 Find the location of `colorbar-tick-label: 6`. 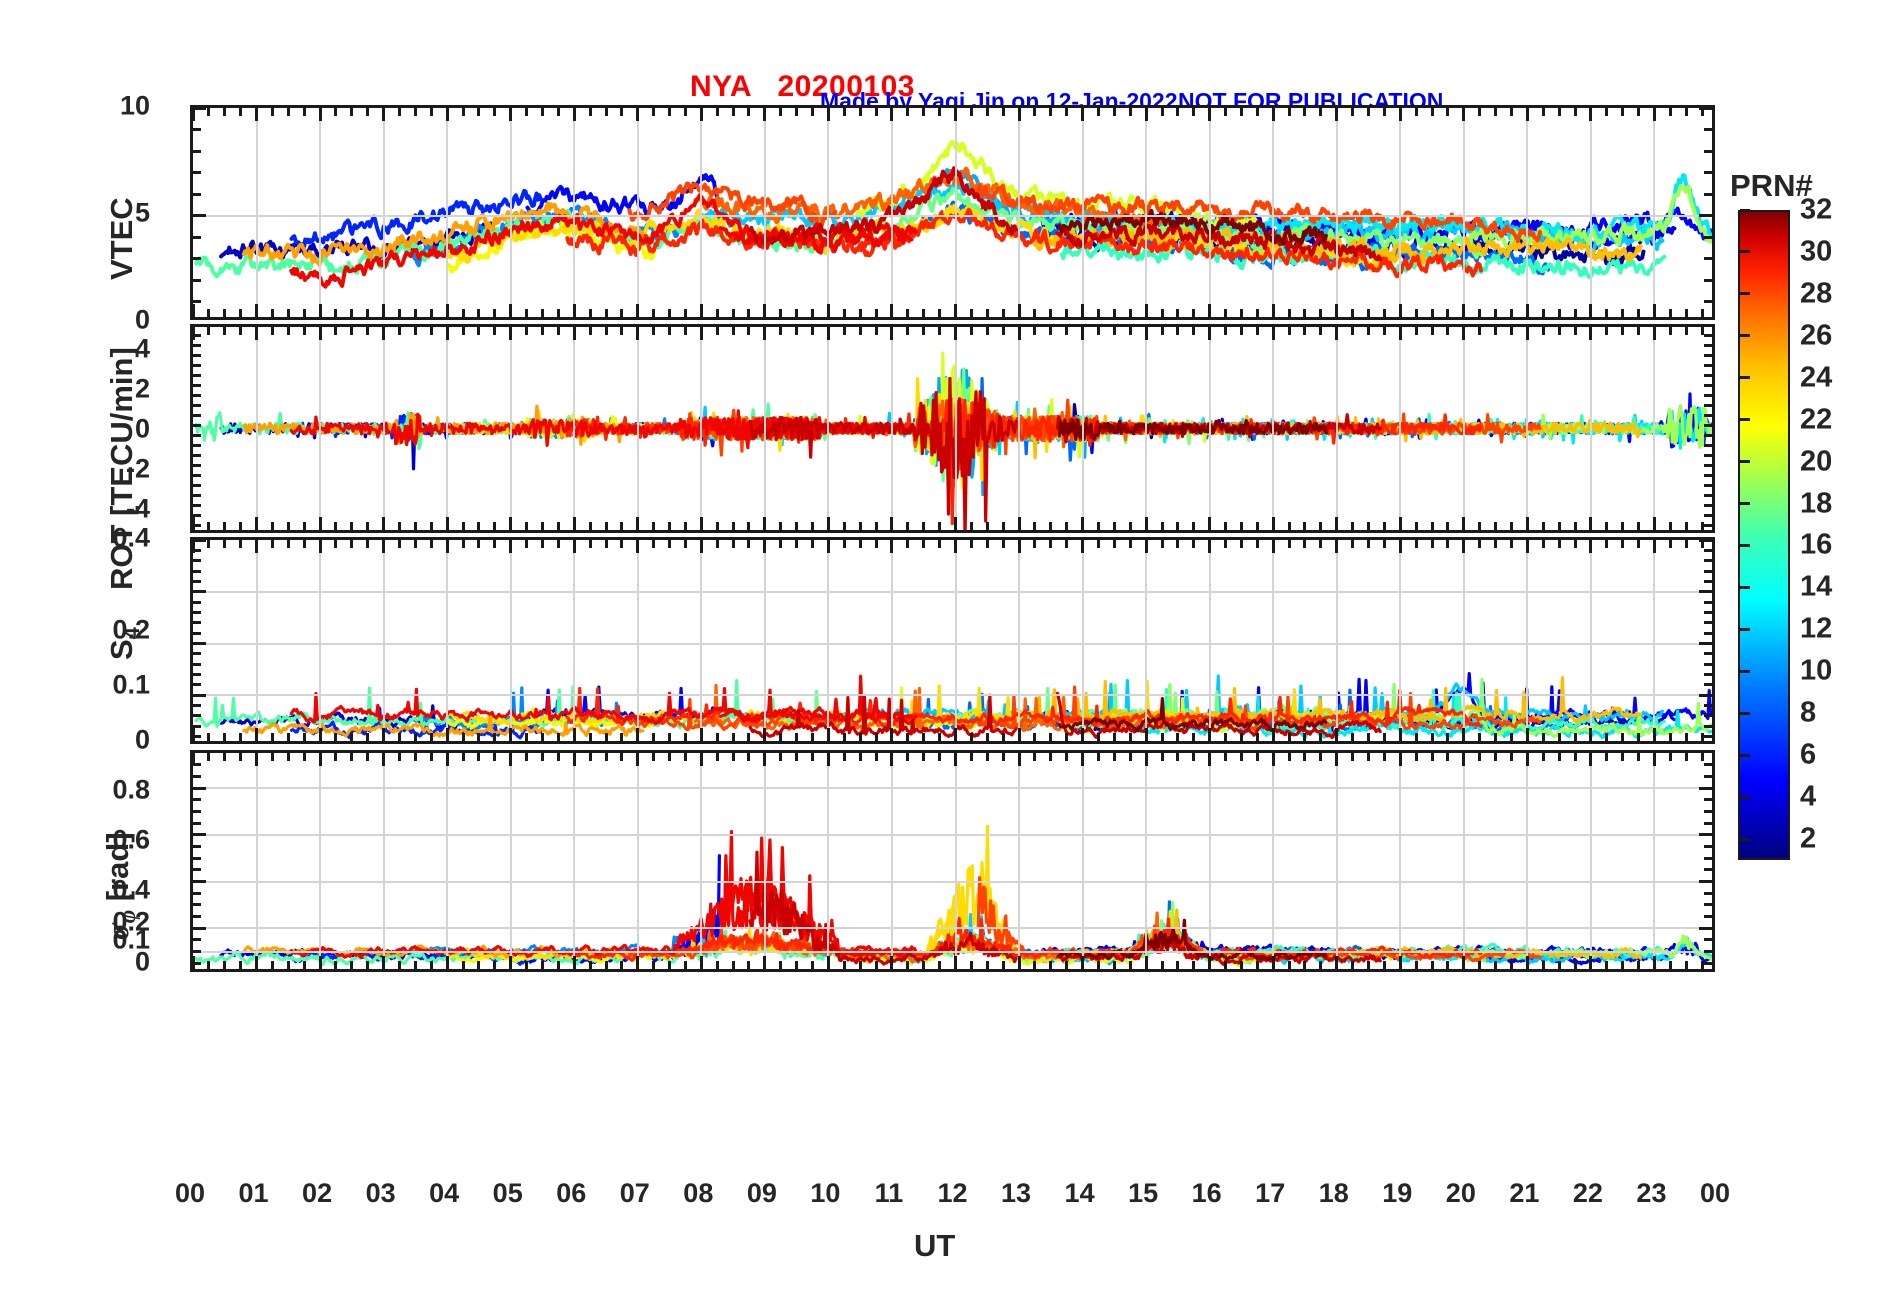

colorbar-tick-label: 6 is located at coordinates (1808, 754).